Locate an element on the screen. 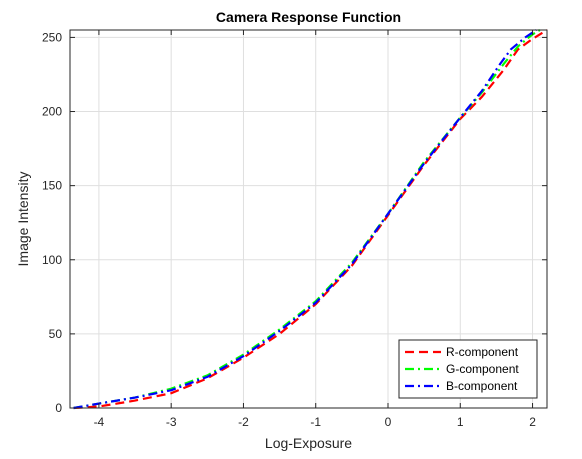 This screenshot has width=582, height=459. y-tick-label: 100 is located at coordinates (52, 260).